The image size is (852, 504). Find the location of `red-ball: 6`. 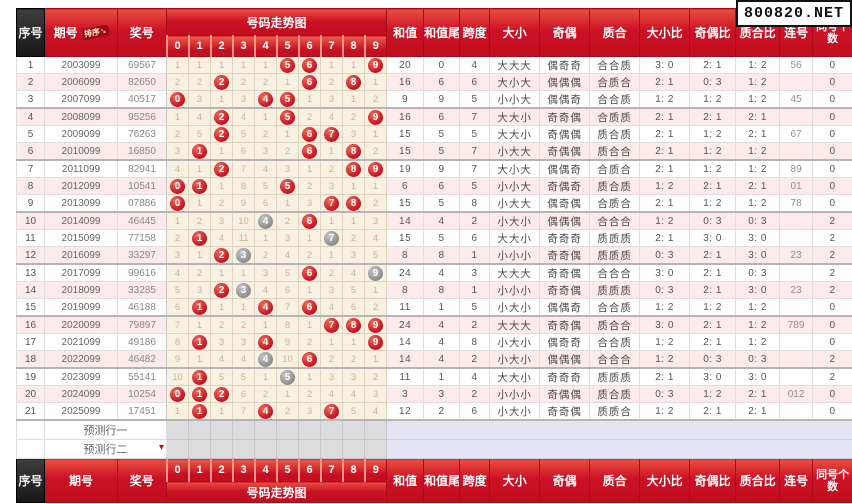

red-ball: 6 is located at coordinates (309, 359).